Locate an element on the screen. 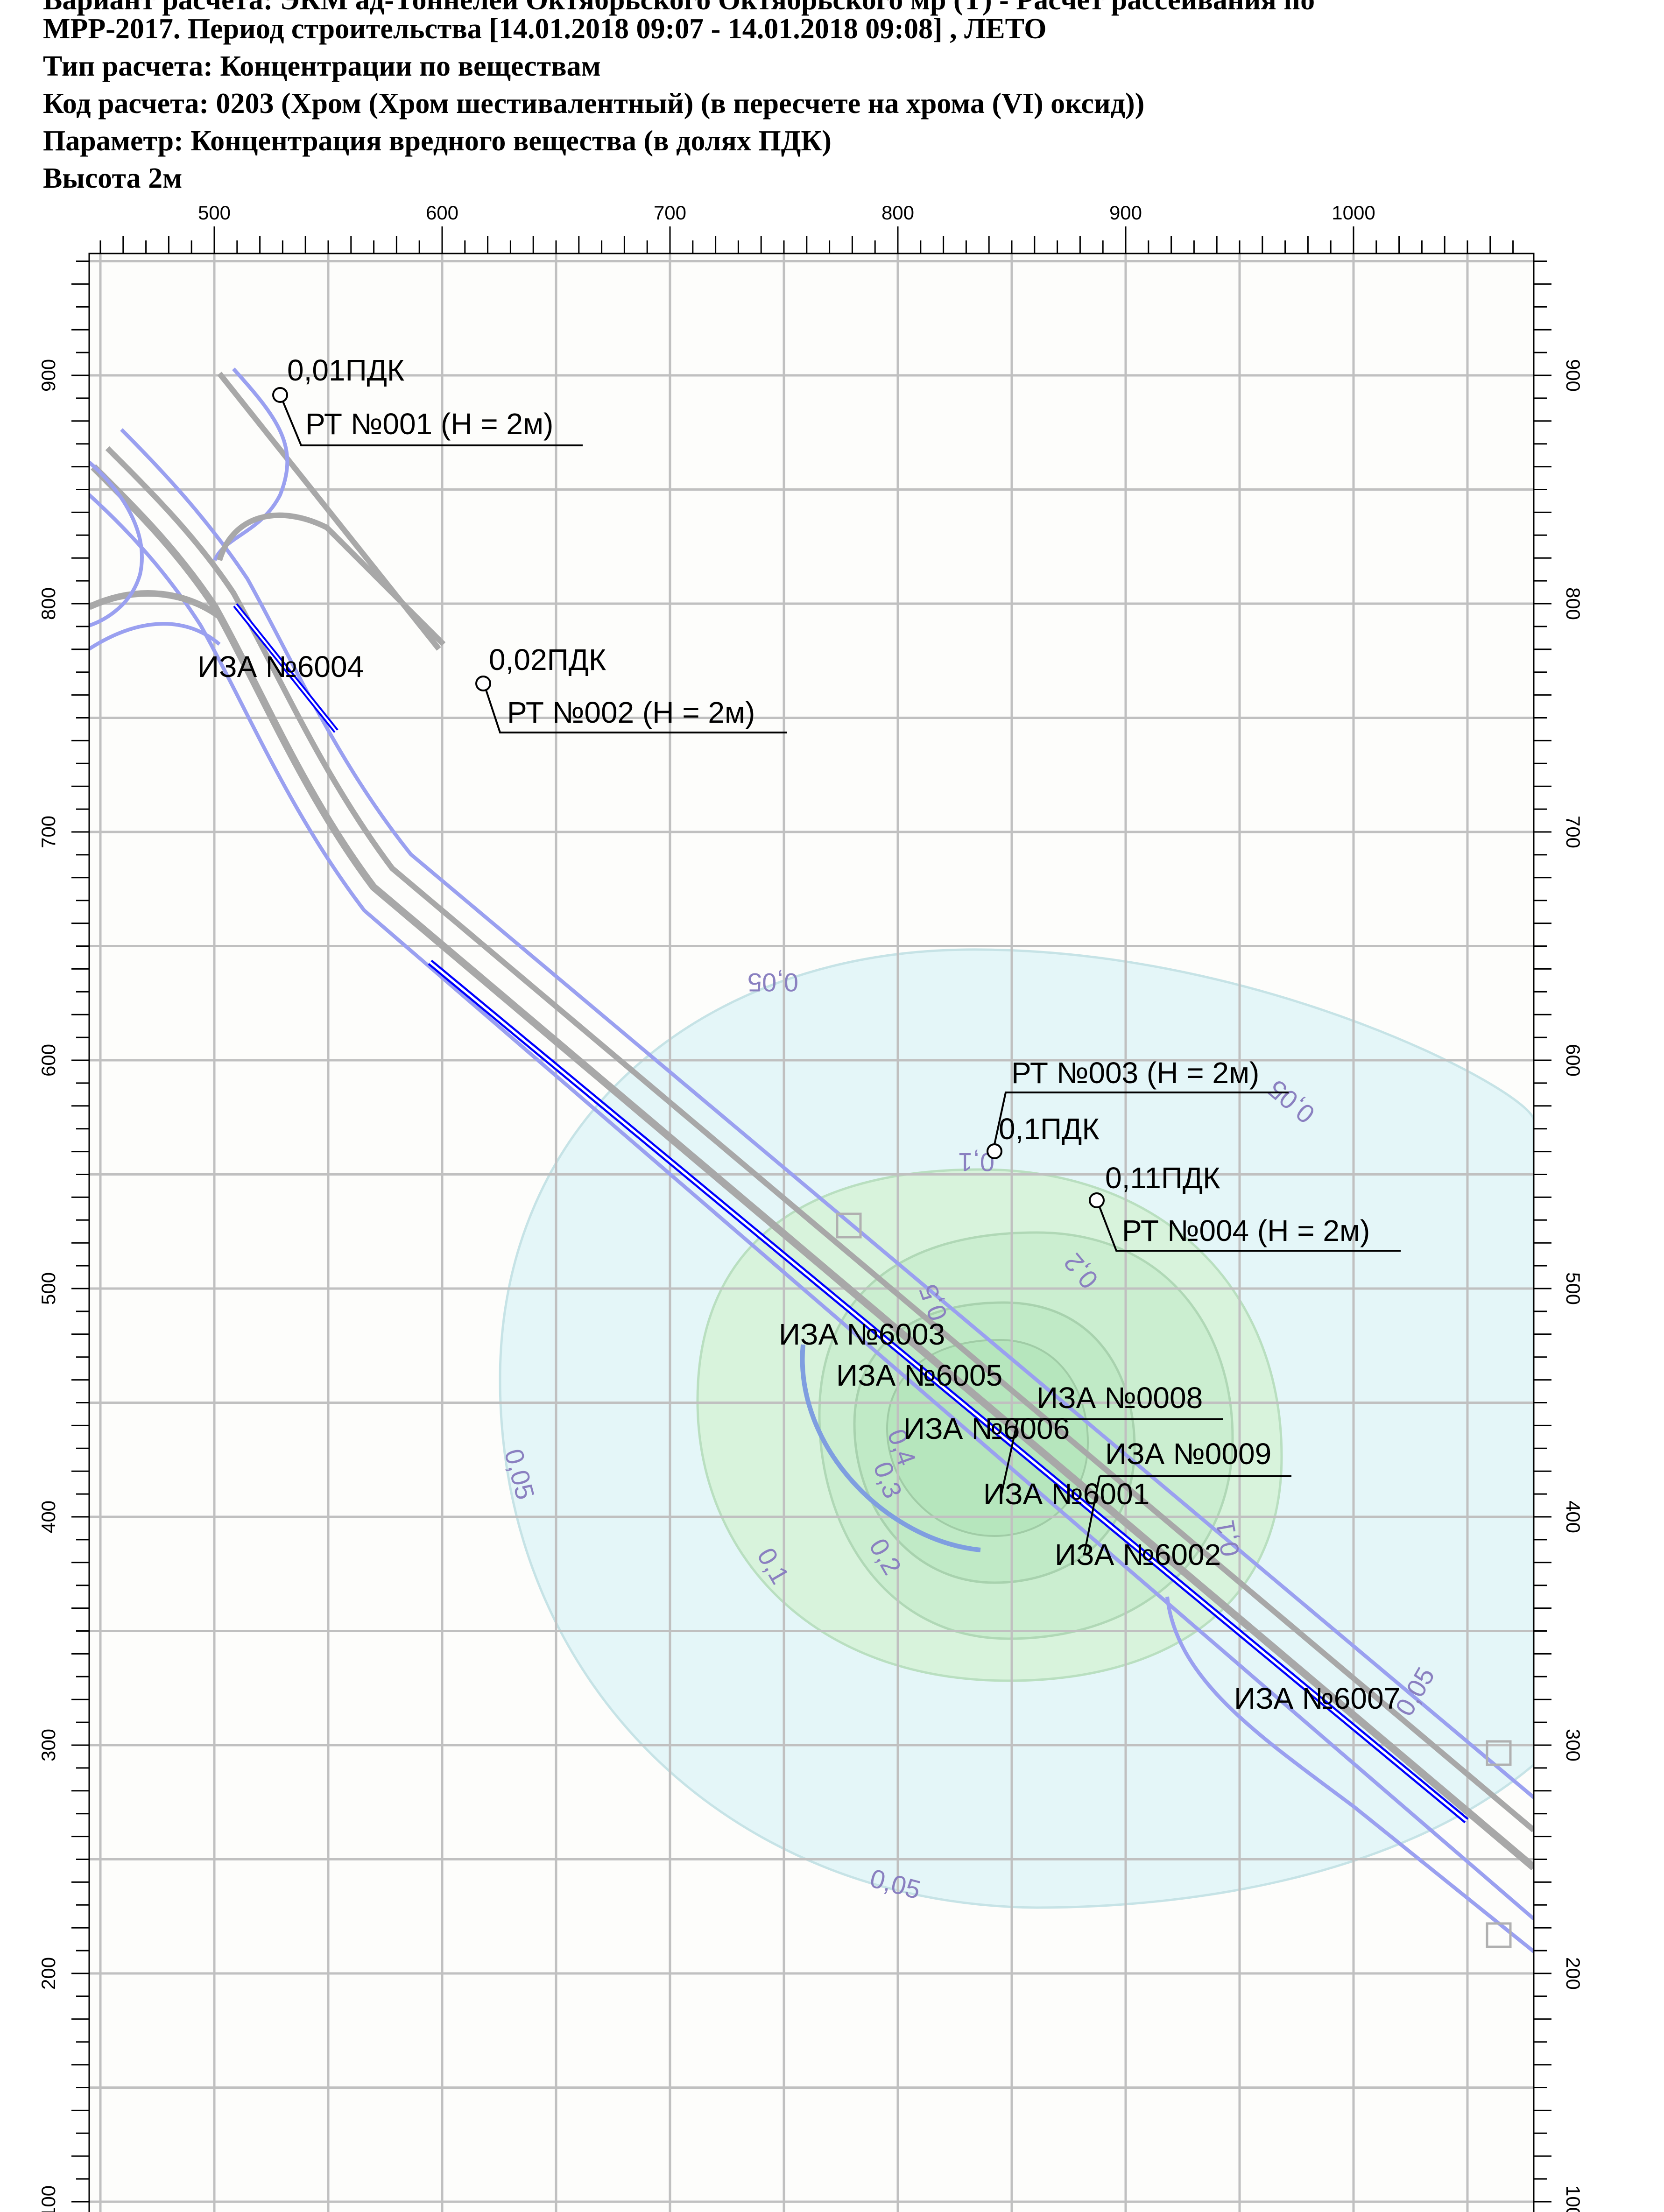  source-label-6006: ИЗА №6006 is located at coordinates (986, 1428).